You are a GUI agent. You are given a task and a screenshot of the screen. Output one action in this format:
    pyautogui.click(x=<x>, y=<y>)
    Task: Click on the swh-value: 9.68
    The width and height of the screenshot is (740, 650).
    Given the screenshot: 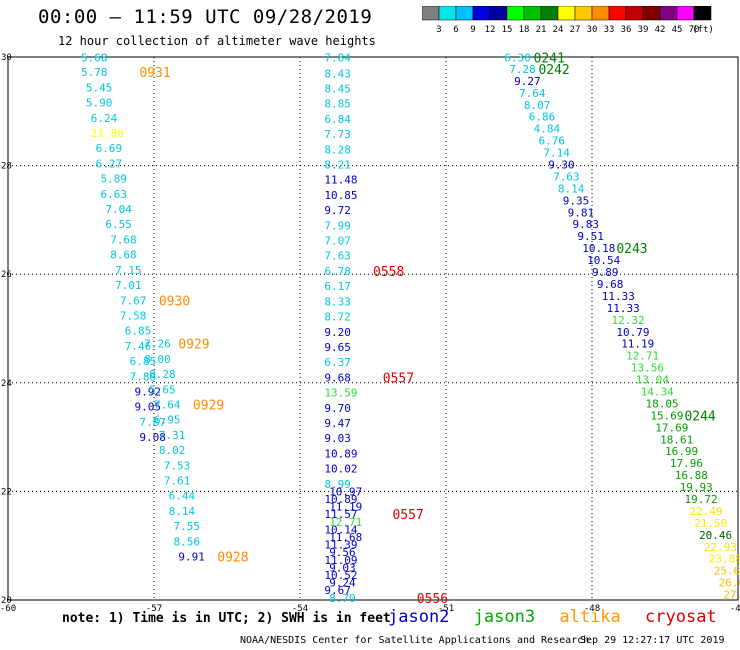 What is the action you would take?
    pyautogui.click(x=337, y=377)
    